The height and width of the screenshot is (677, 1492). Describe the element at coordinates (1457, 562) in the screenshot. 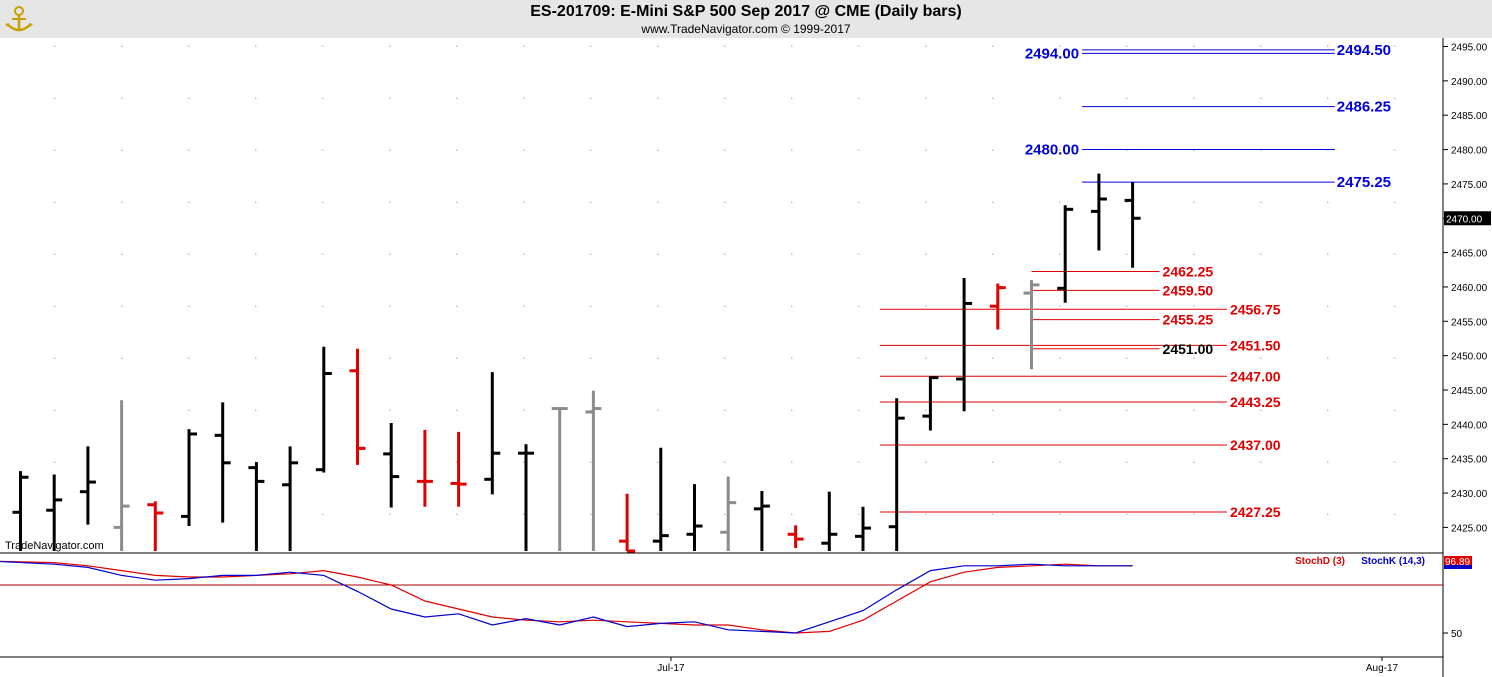

I see `stoch-value-label: 96.89` at that location.